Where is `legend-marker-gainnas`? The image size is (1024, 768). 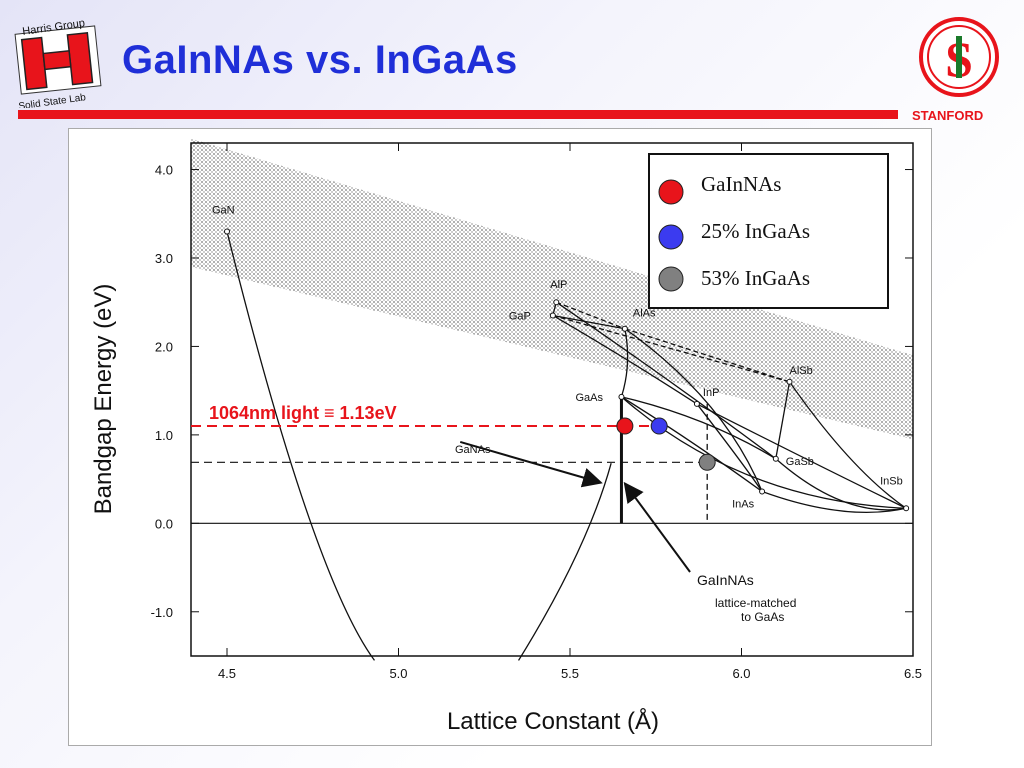 legend-marker-gainnas is located at coordinates (671, 192).